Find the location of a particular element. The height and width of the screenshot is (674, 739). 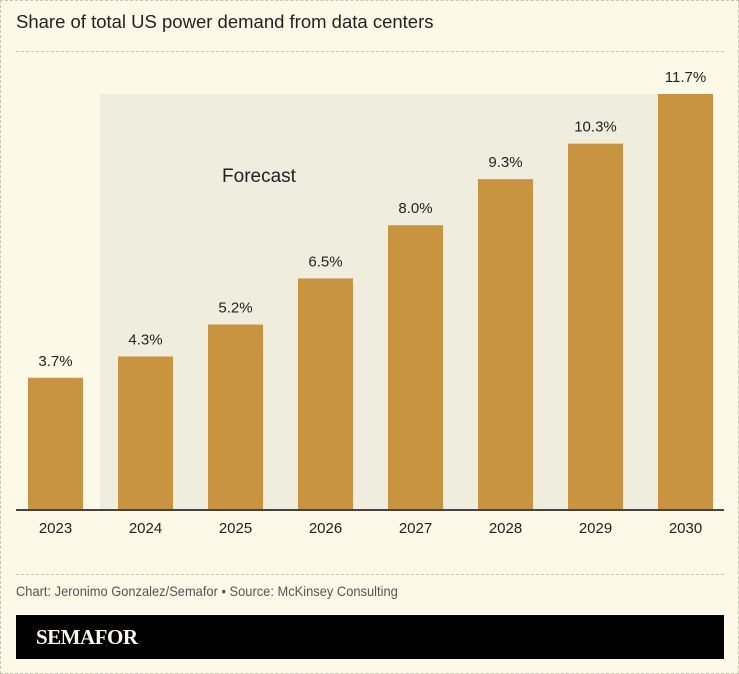

data-label: 4.3% is located at coordinates (145, 339).